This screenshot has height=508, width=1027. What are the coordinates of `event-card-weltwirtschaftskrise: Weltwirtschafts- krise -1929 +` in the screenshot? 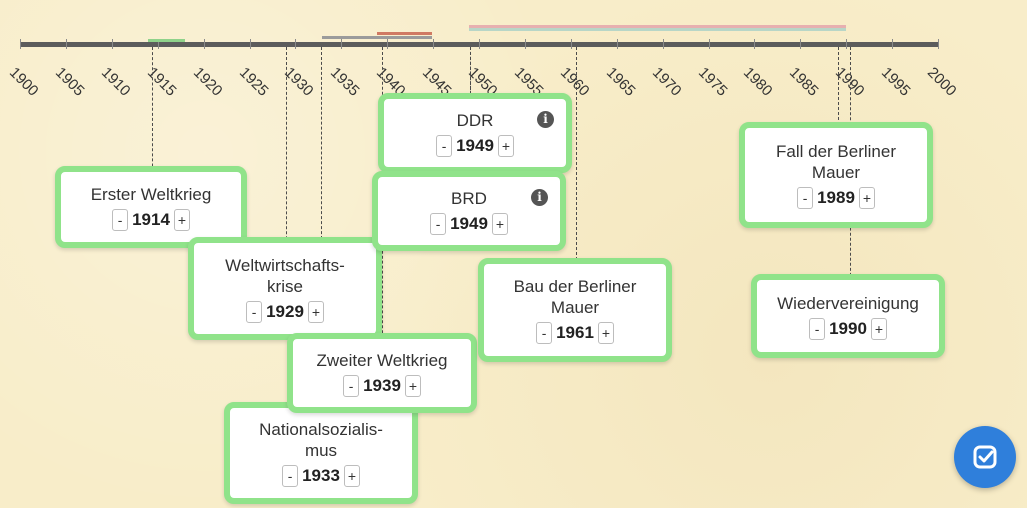 It's located at (285, 288).